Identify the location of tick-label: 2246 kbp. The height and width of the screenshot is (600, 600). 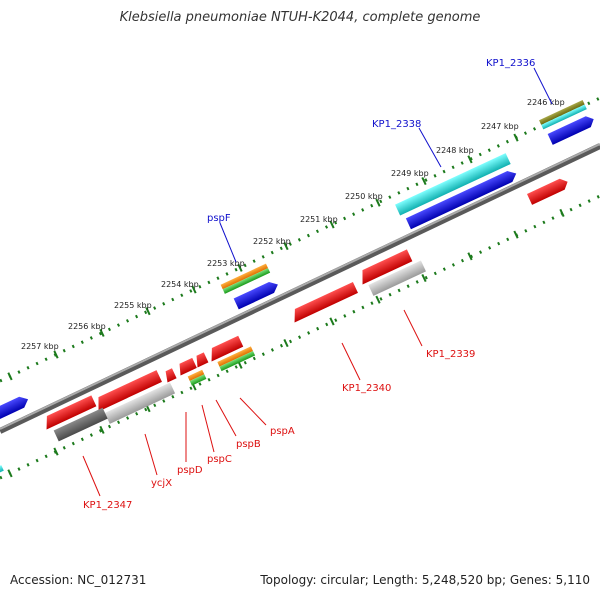
(546, 102).